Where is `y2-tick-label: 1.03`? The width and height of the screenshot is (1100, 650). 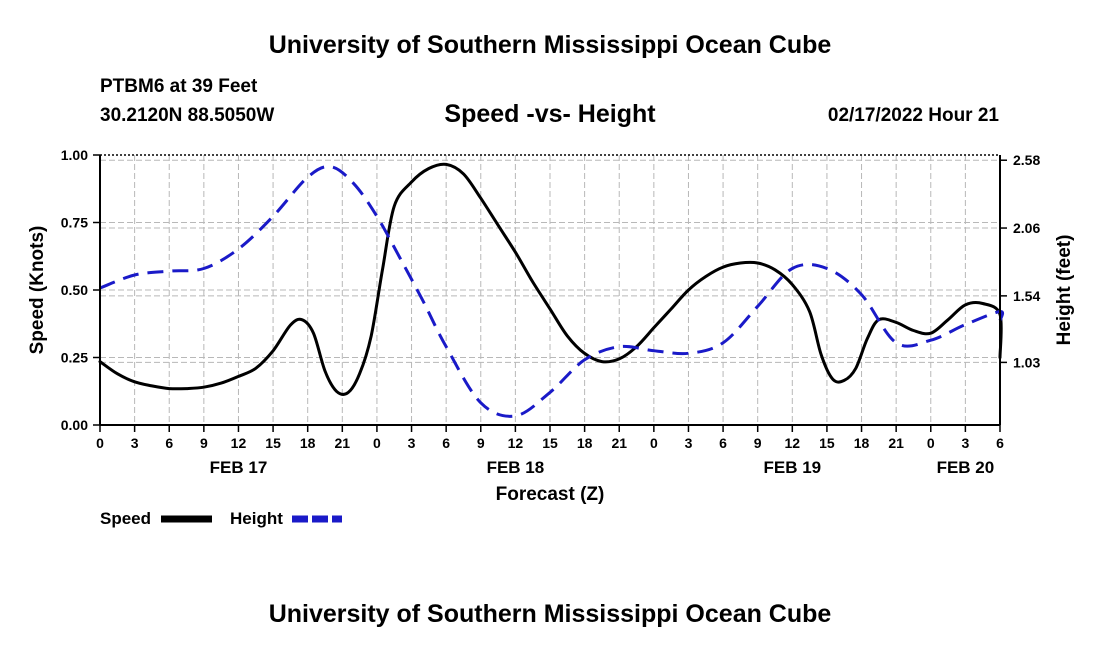 y2-tick-label: 1.03 is located at coordinates (1026, 362).